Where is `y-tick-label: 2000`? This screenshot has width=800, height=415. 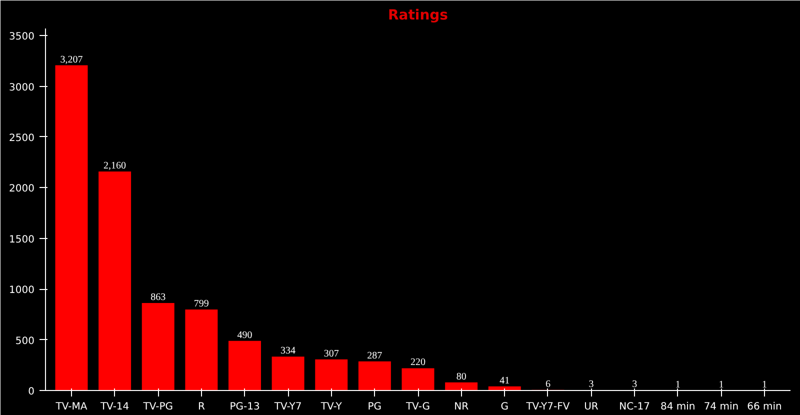
y-tick-label: 2000 is located at coordinates (22, 189).